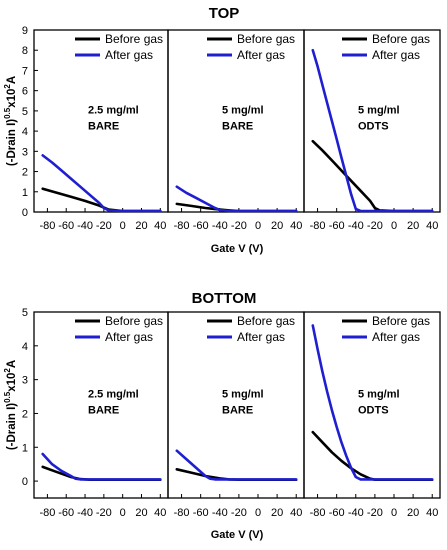 The image size is (447, 550). I want to click on panel-frame, so click(372, 405).